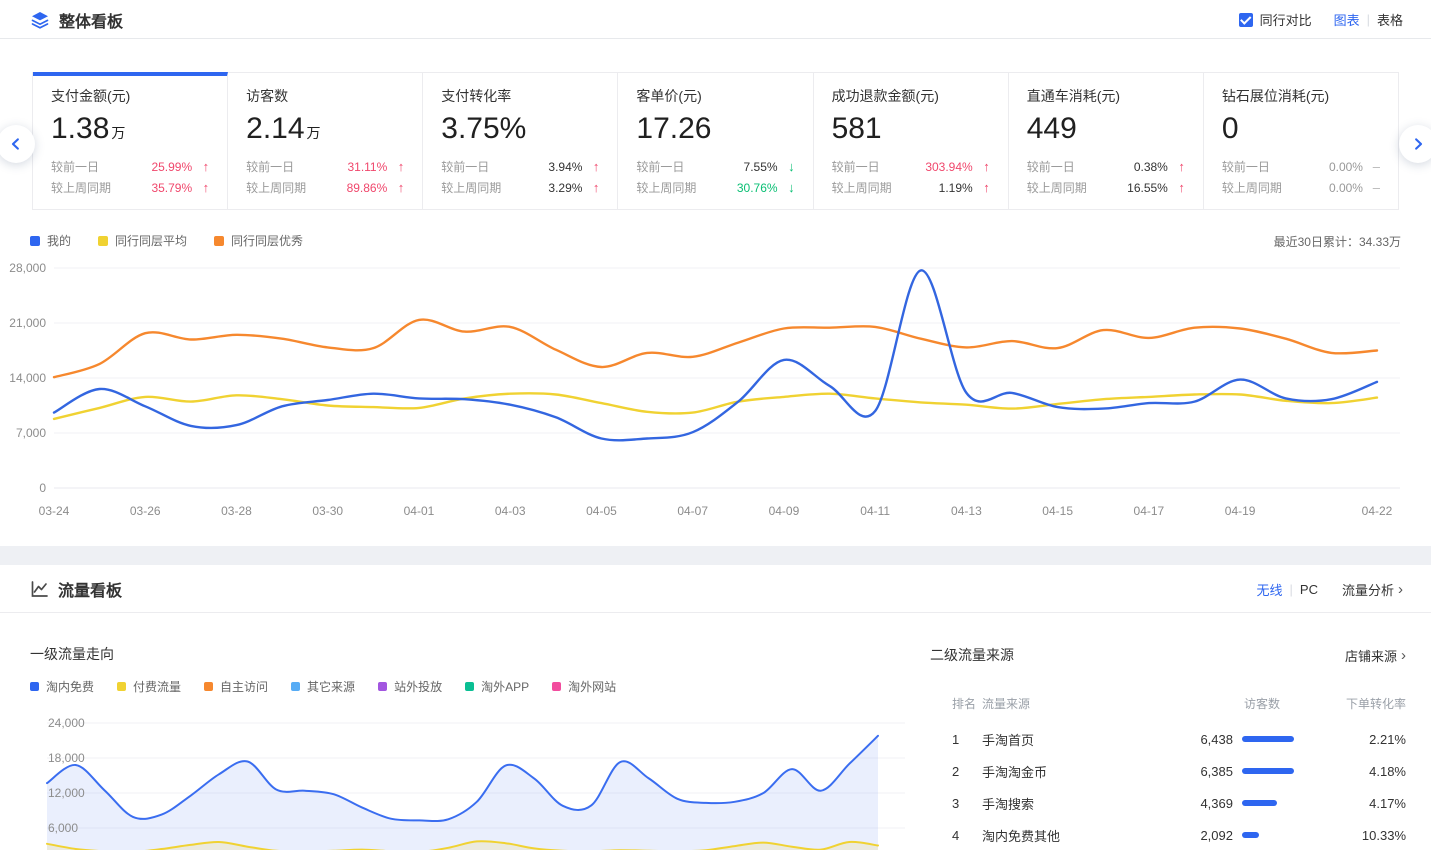  I want to click on rank-cell: 4, so click(956, 835).